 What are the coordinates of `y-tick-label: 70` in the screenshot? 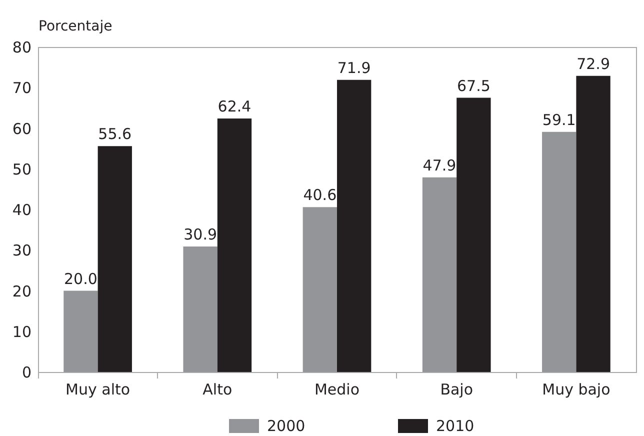 It's located at (22, 88).